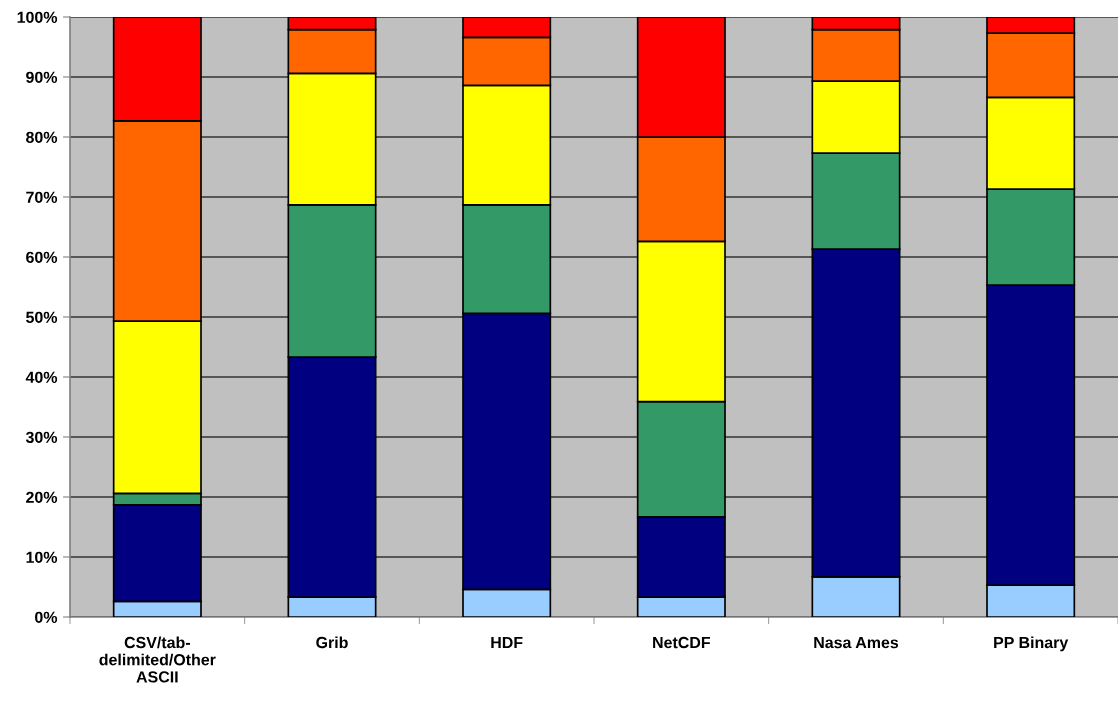 The height and width of the screenshot is (702, 1118). Describe the element at coordinates (46, 617) in the screenshot. I see `y-tick-label: 0%` at that location.